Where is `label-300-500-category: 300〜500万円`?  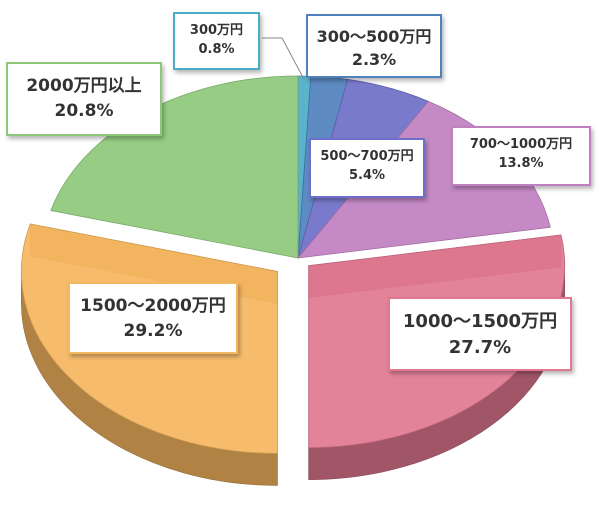 label-300-500-category: 300〜500万円 is located at coordinates (374, 36).